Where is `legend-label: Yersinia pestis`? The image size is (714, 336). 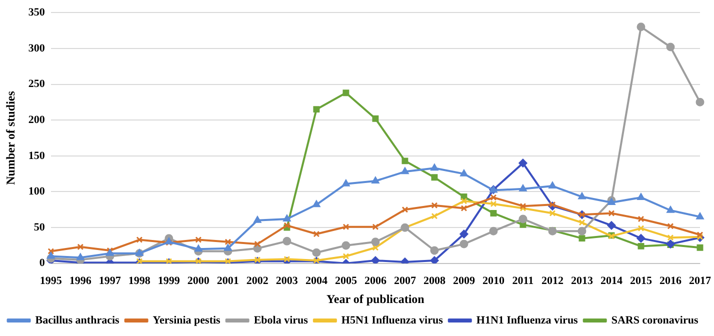 legend-label: Yersinia pestis is located at coordinates (187, 320).